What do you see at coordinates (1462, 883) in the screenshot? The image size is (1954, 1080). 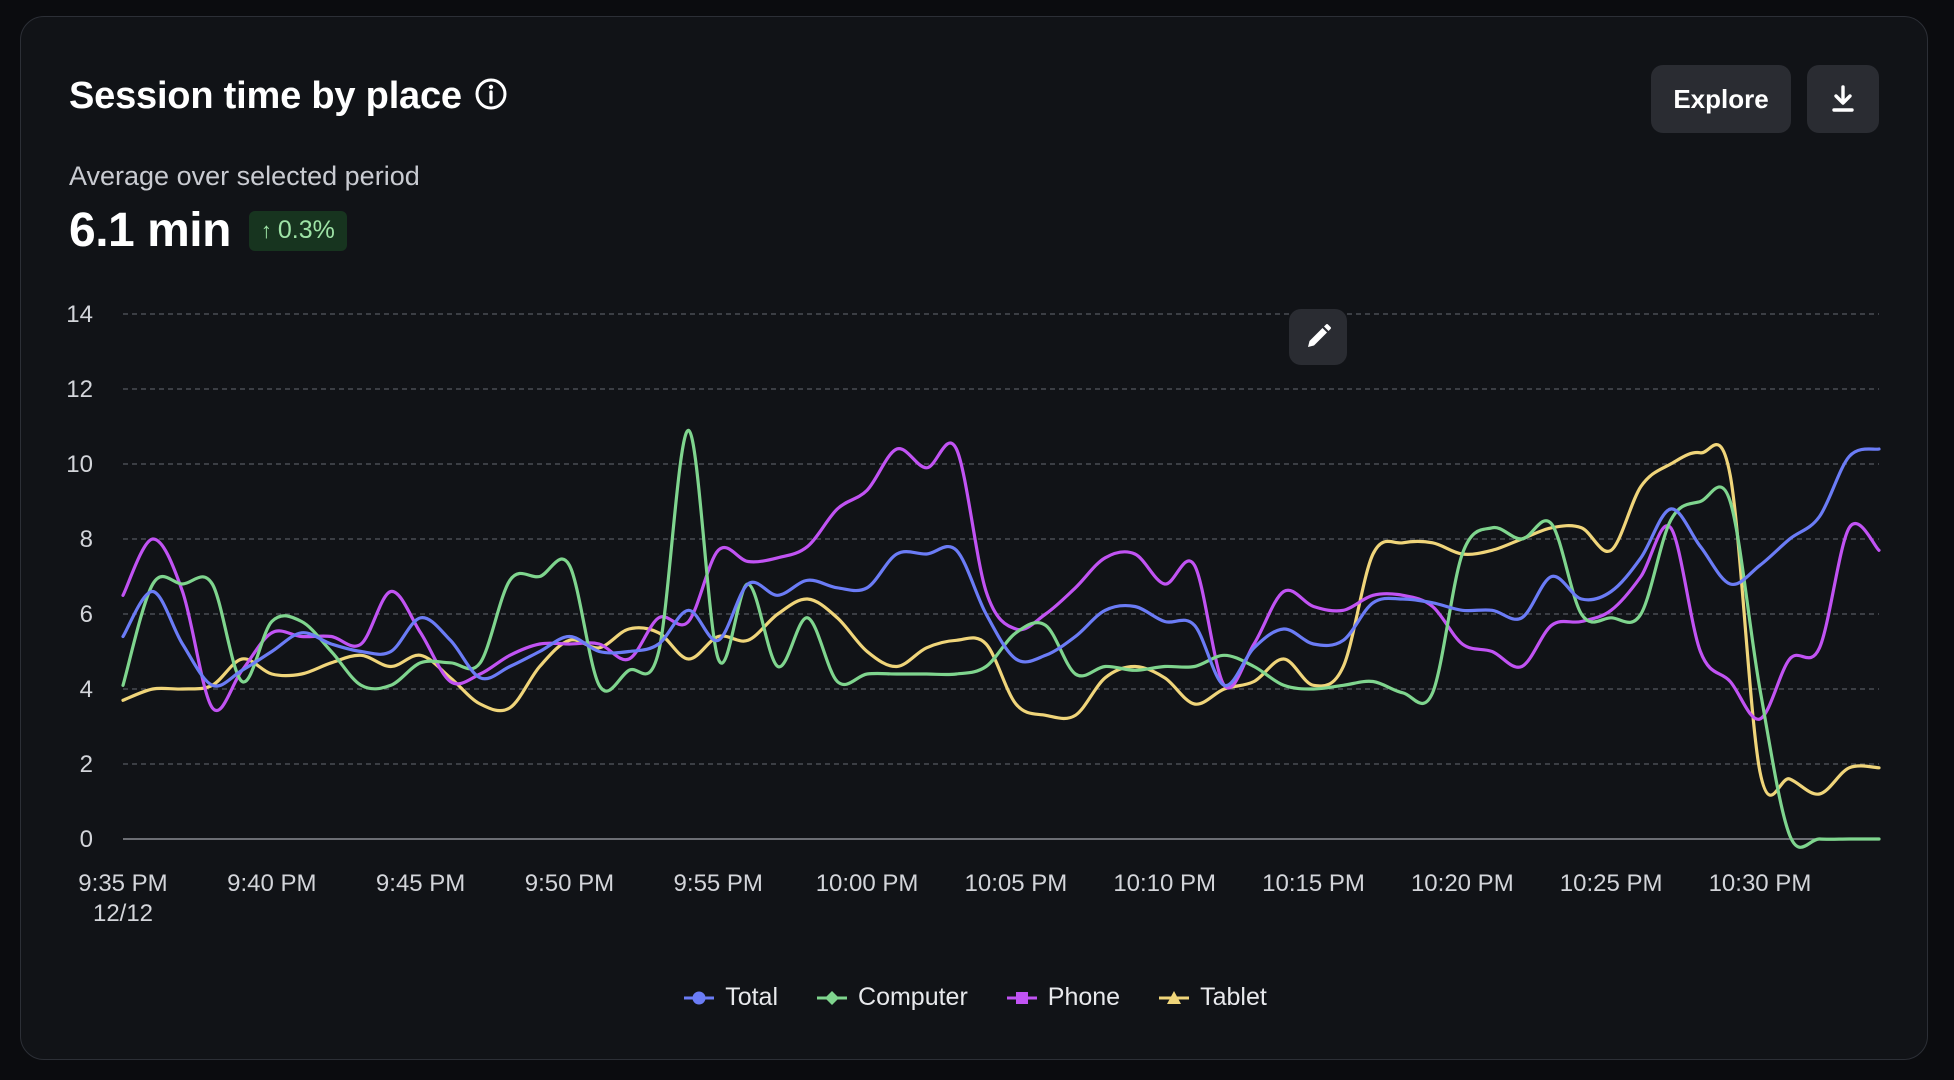 I see `x-tick-label: 10:20 PM` at bounding box center [1462, 883].